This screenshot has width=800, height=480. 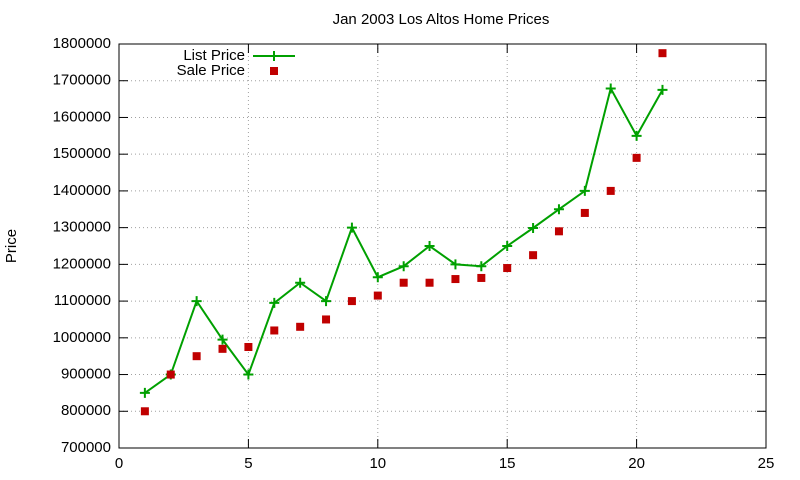 What do you see at coordinates (82, 227) in the screenshot?
I see `y-tick-label: 1300000` at bounding box center [82, 227].